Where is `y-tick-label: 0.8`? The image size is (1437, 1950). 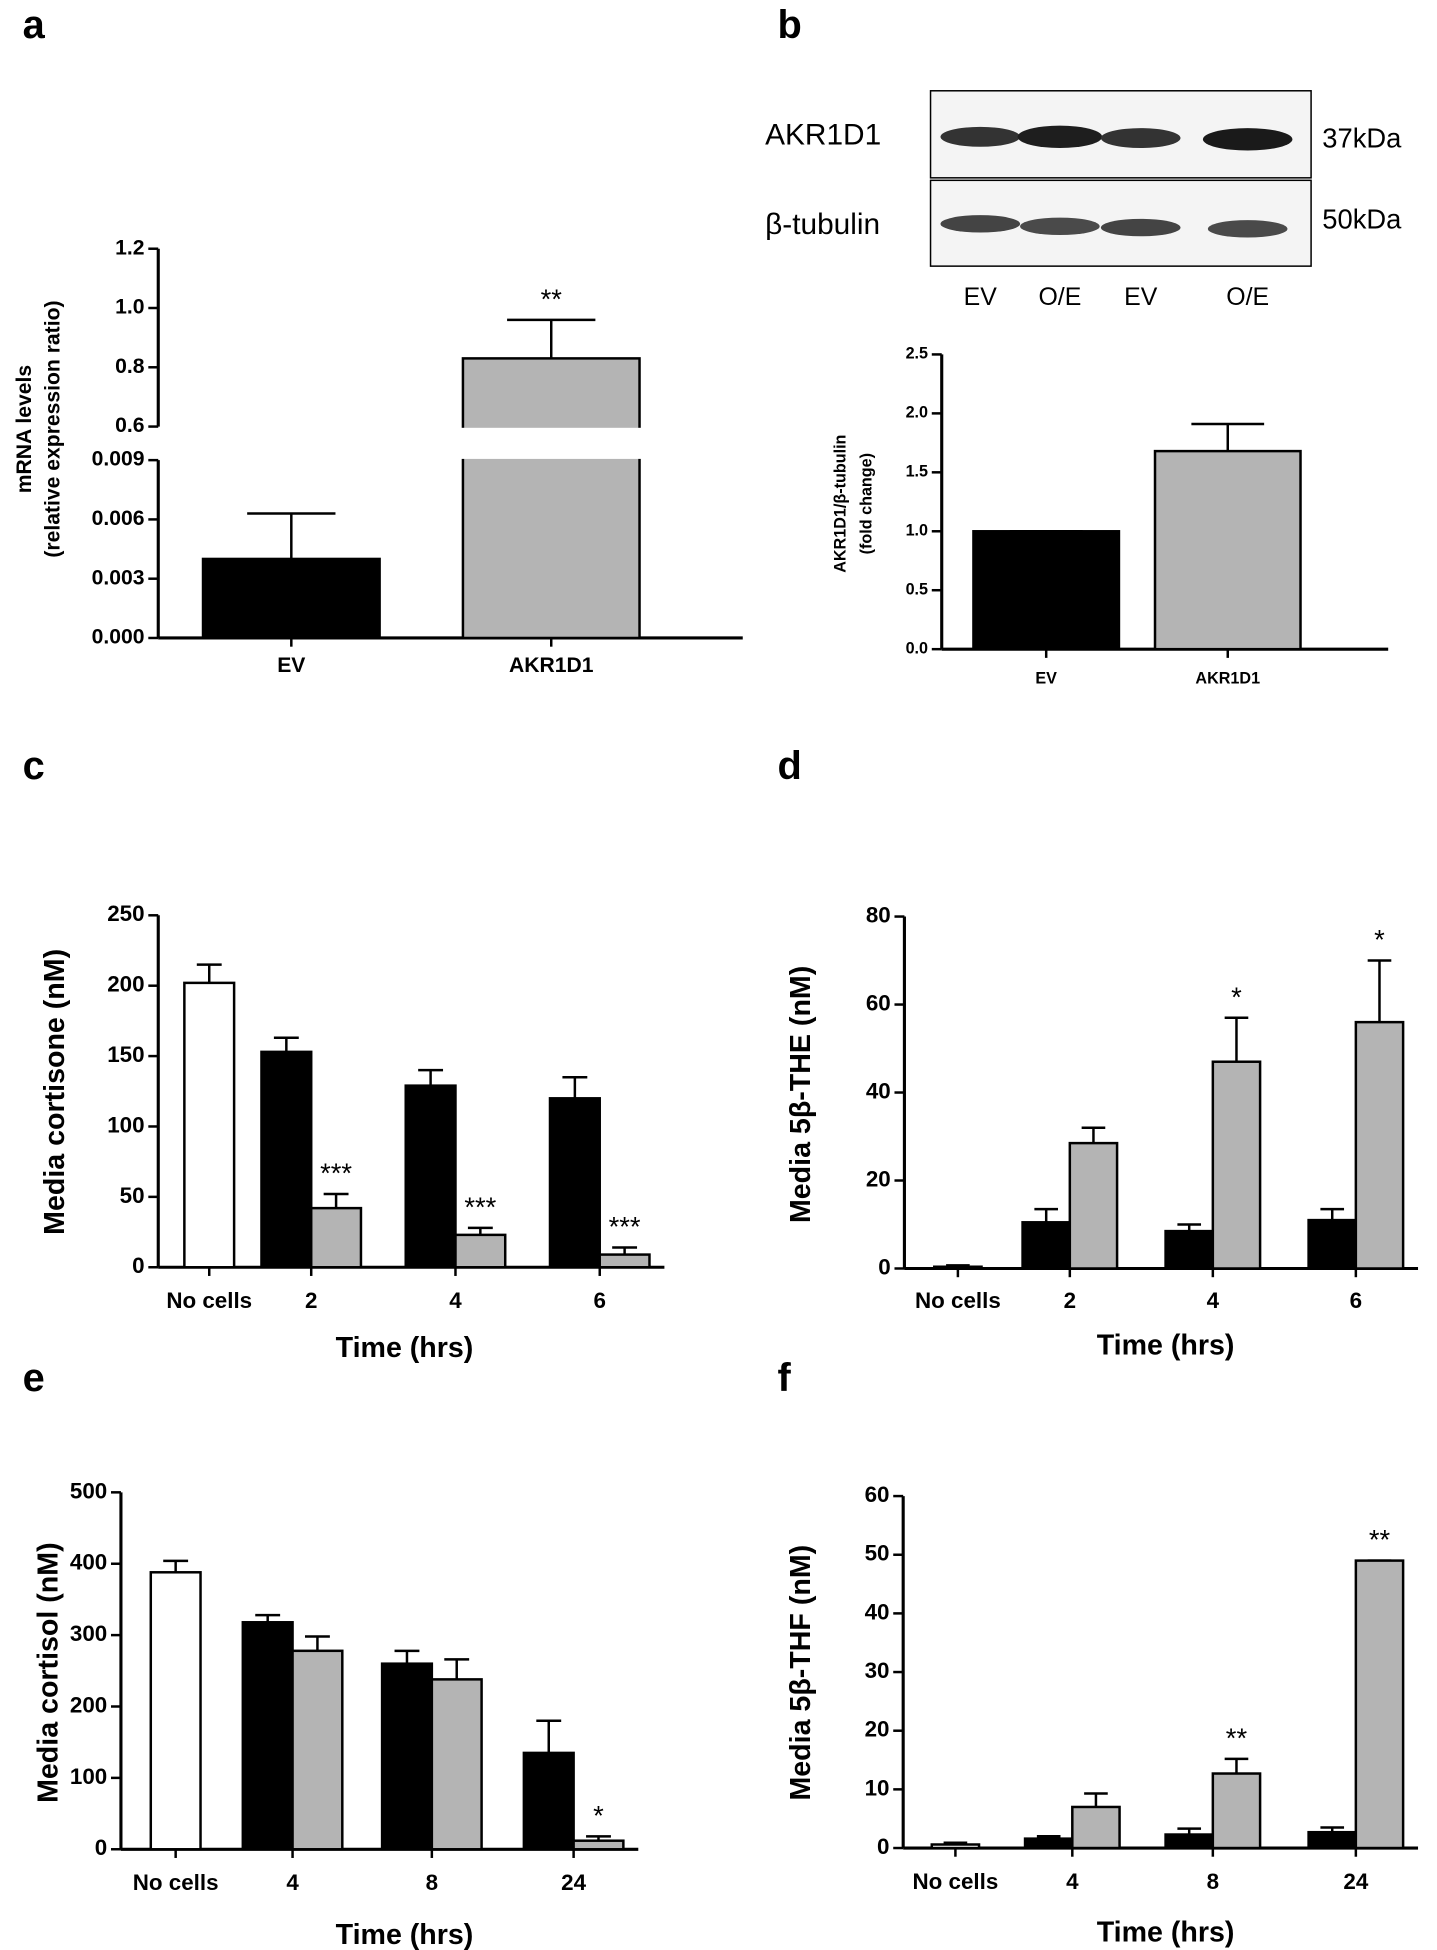 y-tick-label: 0.8 is located at coordinates (130, 366).